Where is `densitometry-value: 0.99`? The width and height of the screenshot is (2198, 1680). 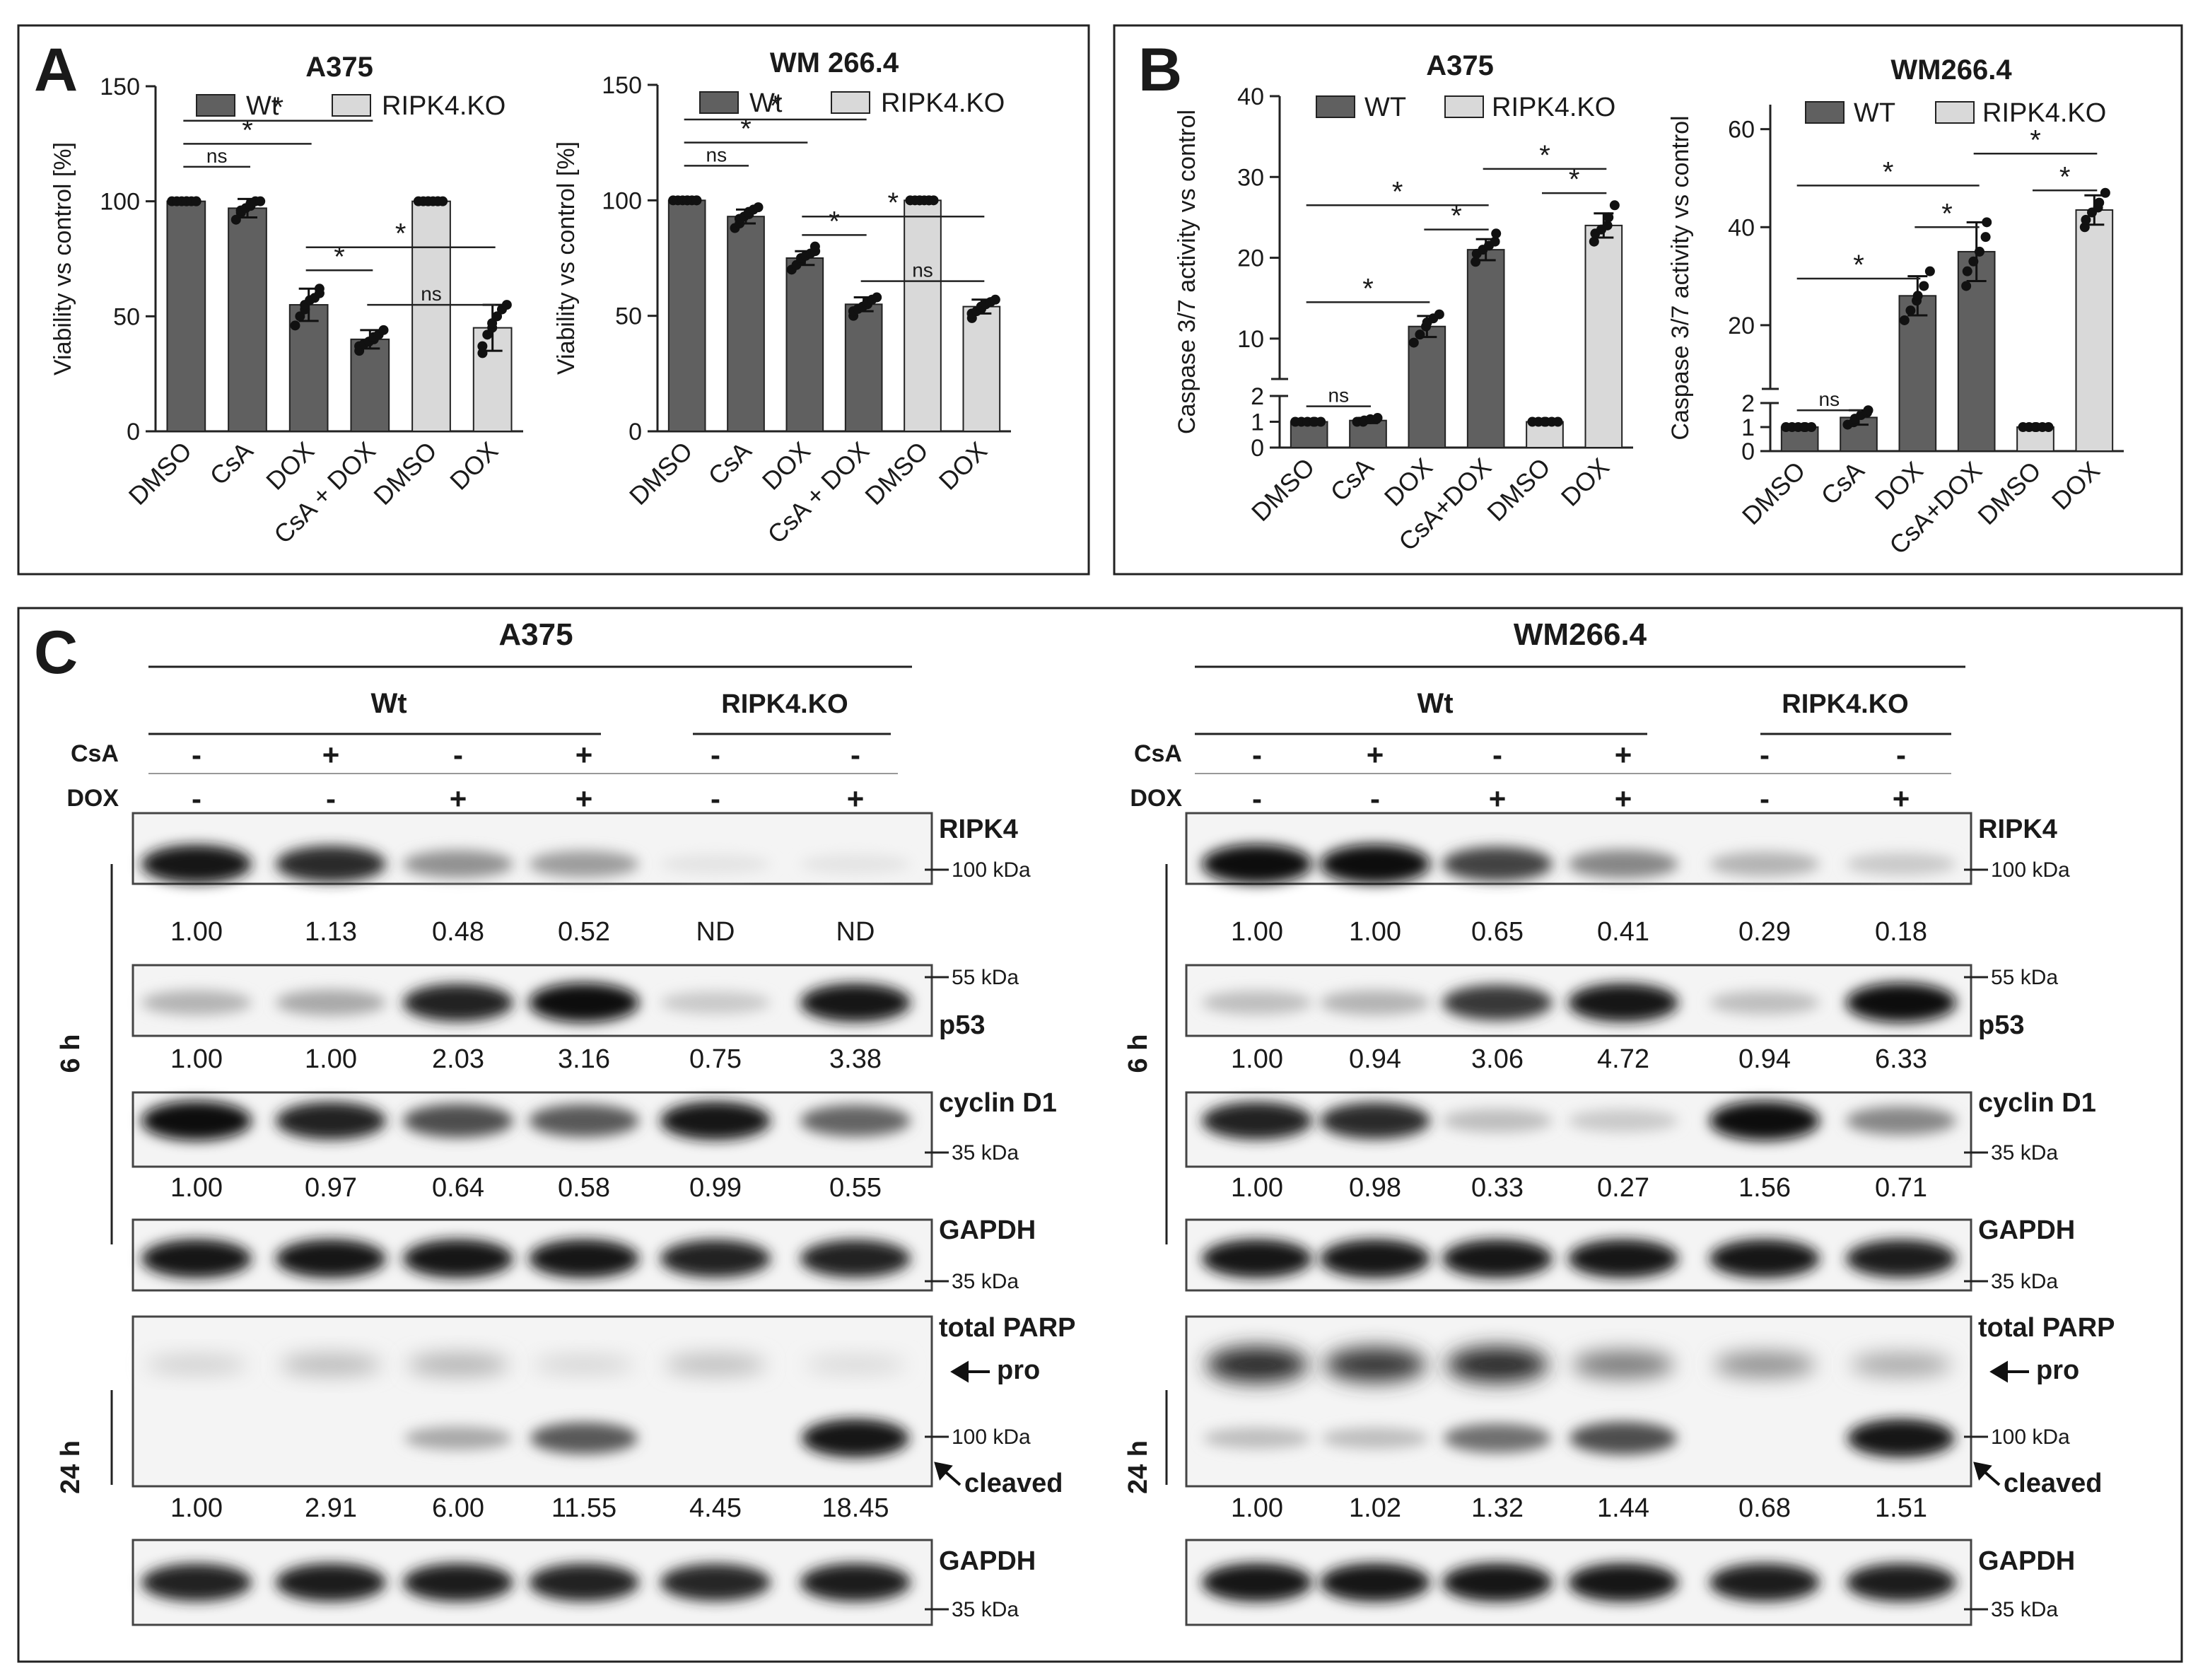
densitometry-value: 0.99 is located at coordinates (716, 1188).